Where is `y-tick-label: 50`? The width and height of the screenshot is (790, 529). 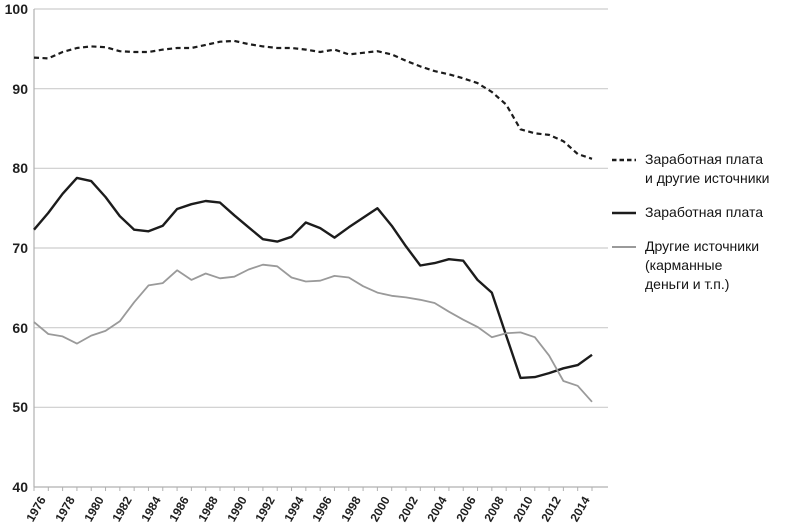
y-tick-label: 50 is located at coordinates (20, 407).